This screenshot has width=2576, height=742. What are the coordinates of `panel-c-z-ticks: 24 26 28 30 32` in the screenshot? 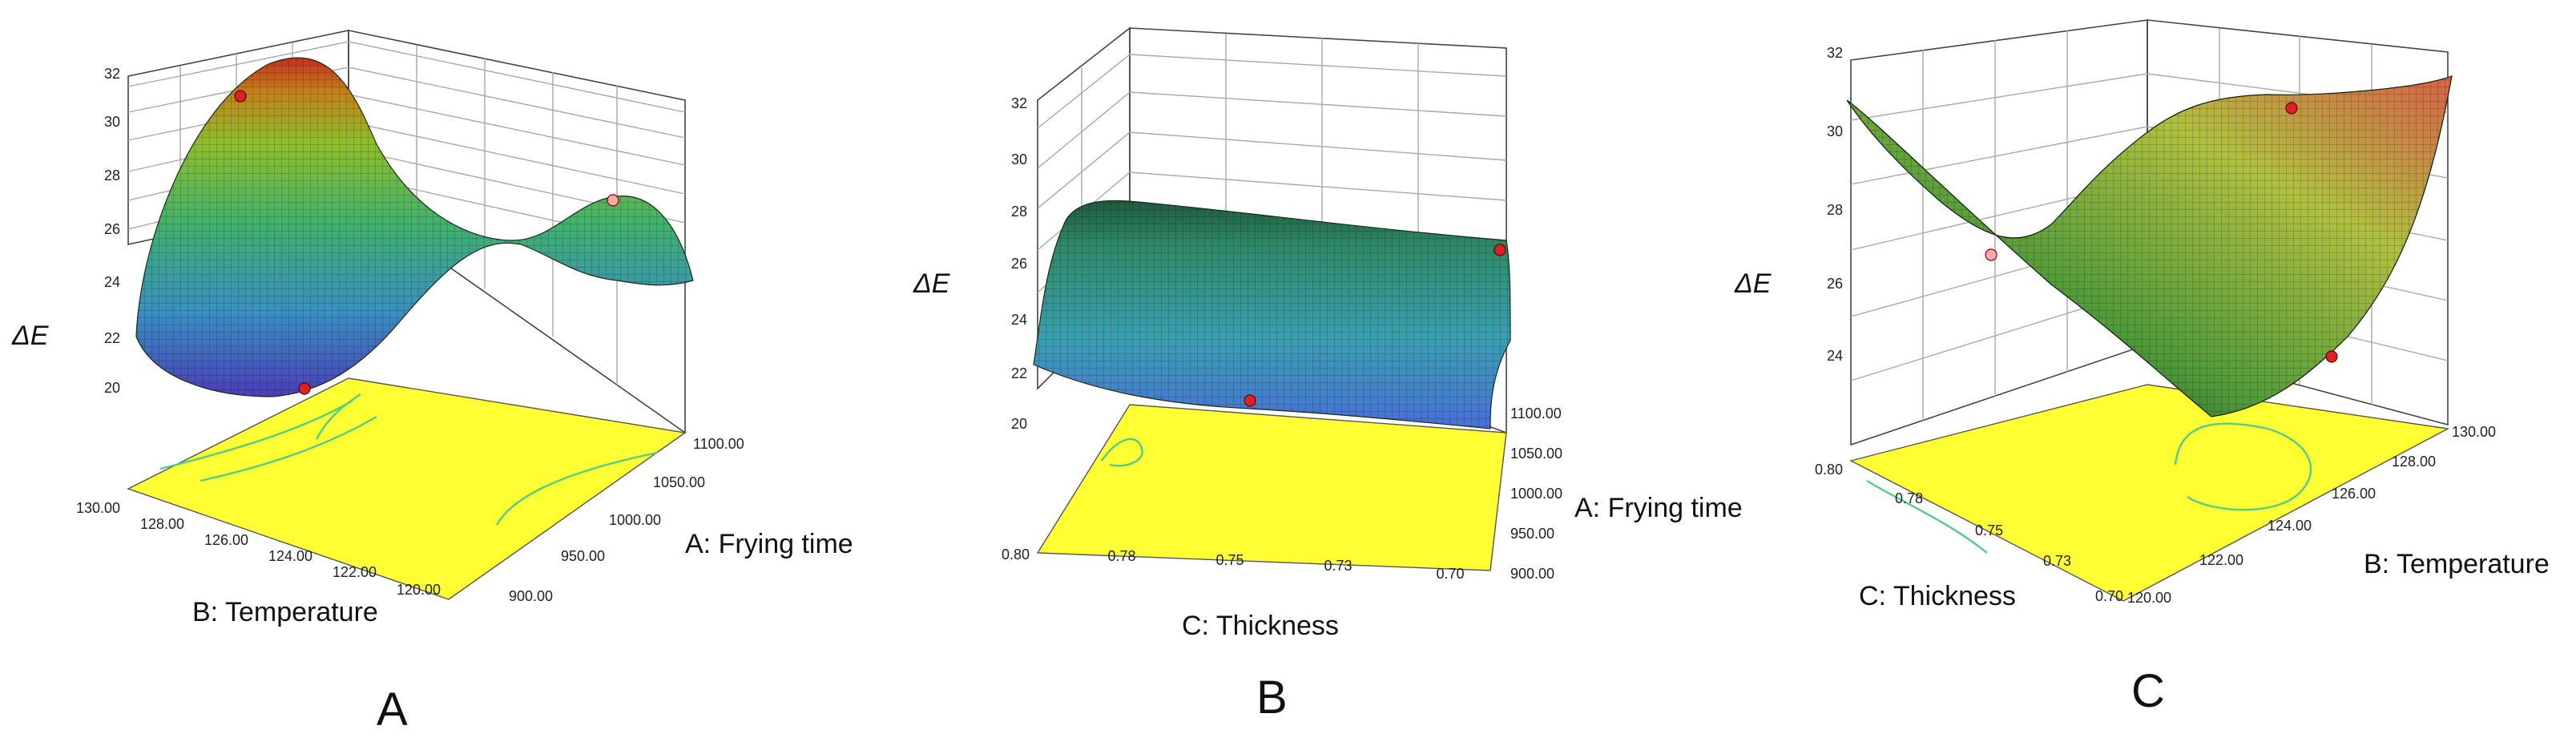 It's located at (1835, 205).